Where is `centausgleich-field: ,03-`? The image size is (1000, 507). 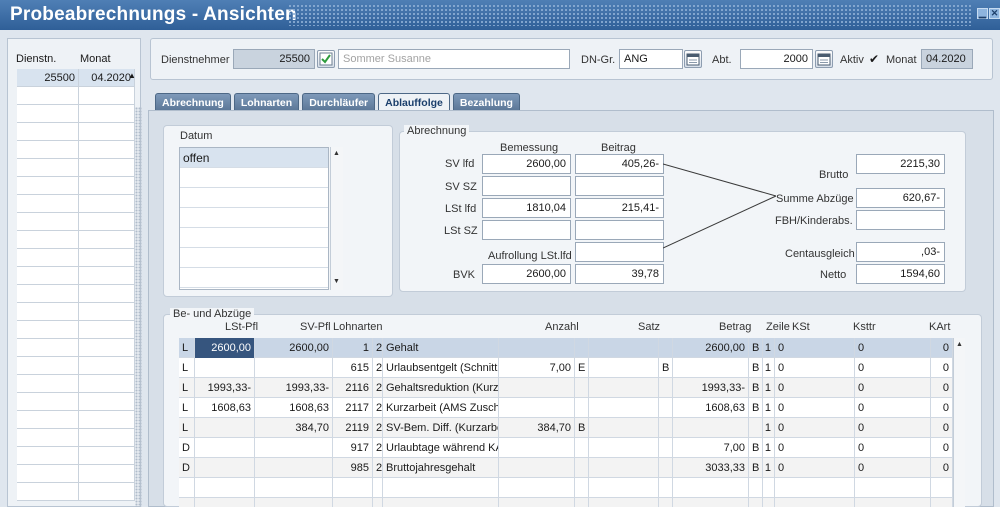
centausgleich-field: ,03- is located at coordinates (900, 252).